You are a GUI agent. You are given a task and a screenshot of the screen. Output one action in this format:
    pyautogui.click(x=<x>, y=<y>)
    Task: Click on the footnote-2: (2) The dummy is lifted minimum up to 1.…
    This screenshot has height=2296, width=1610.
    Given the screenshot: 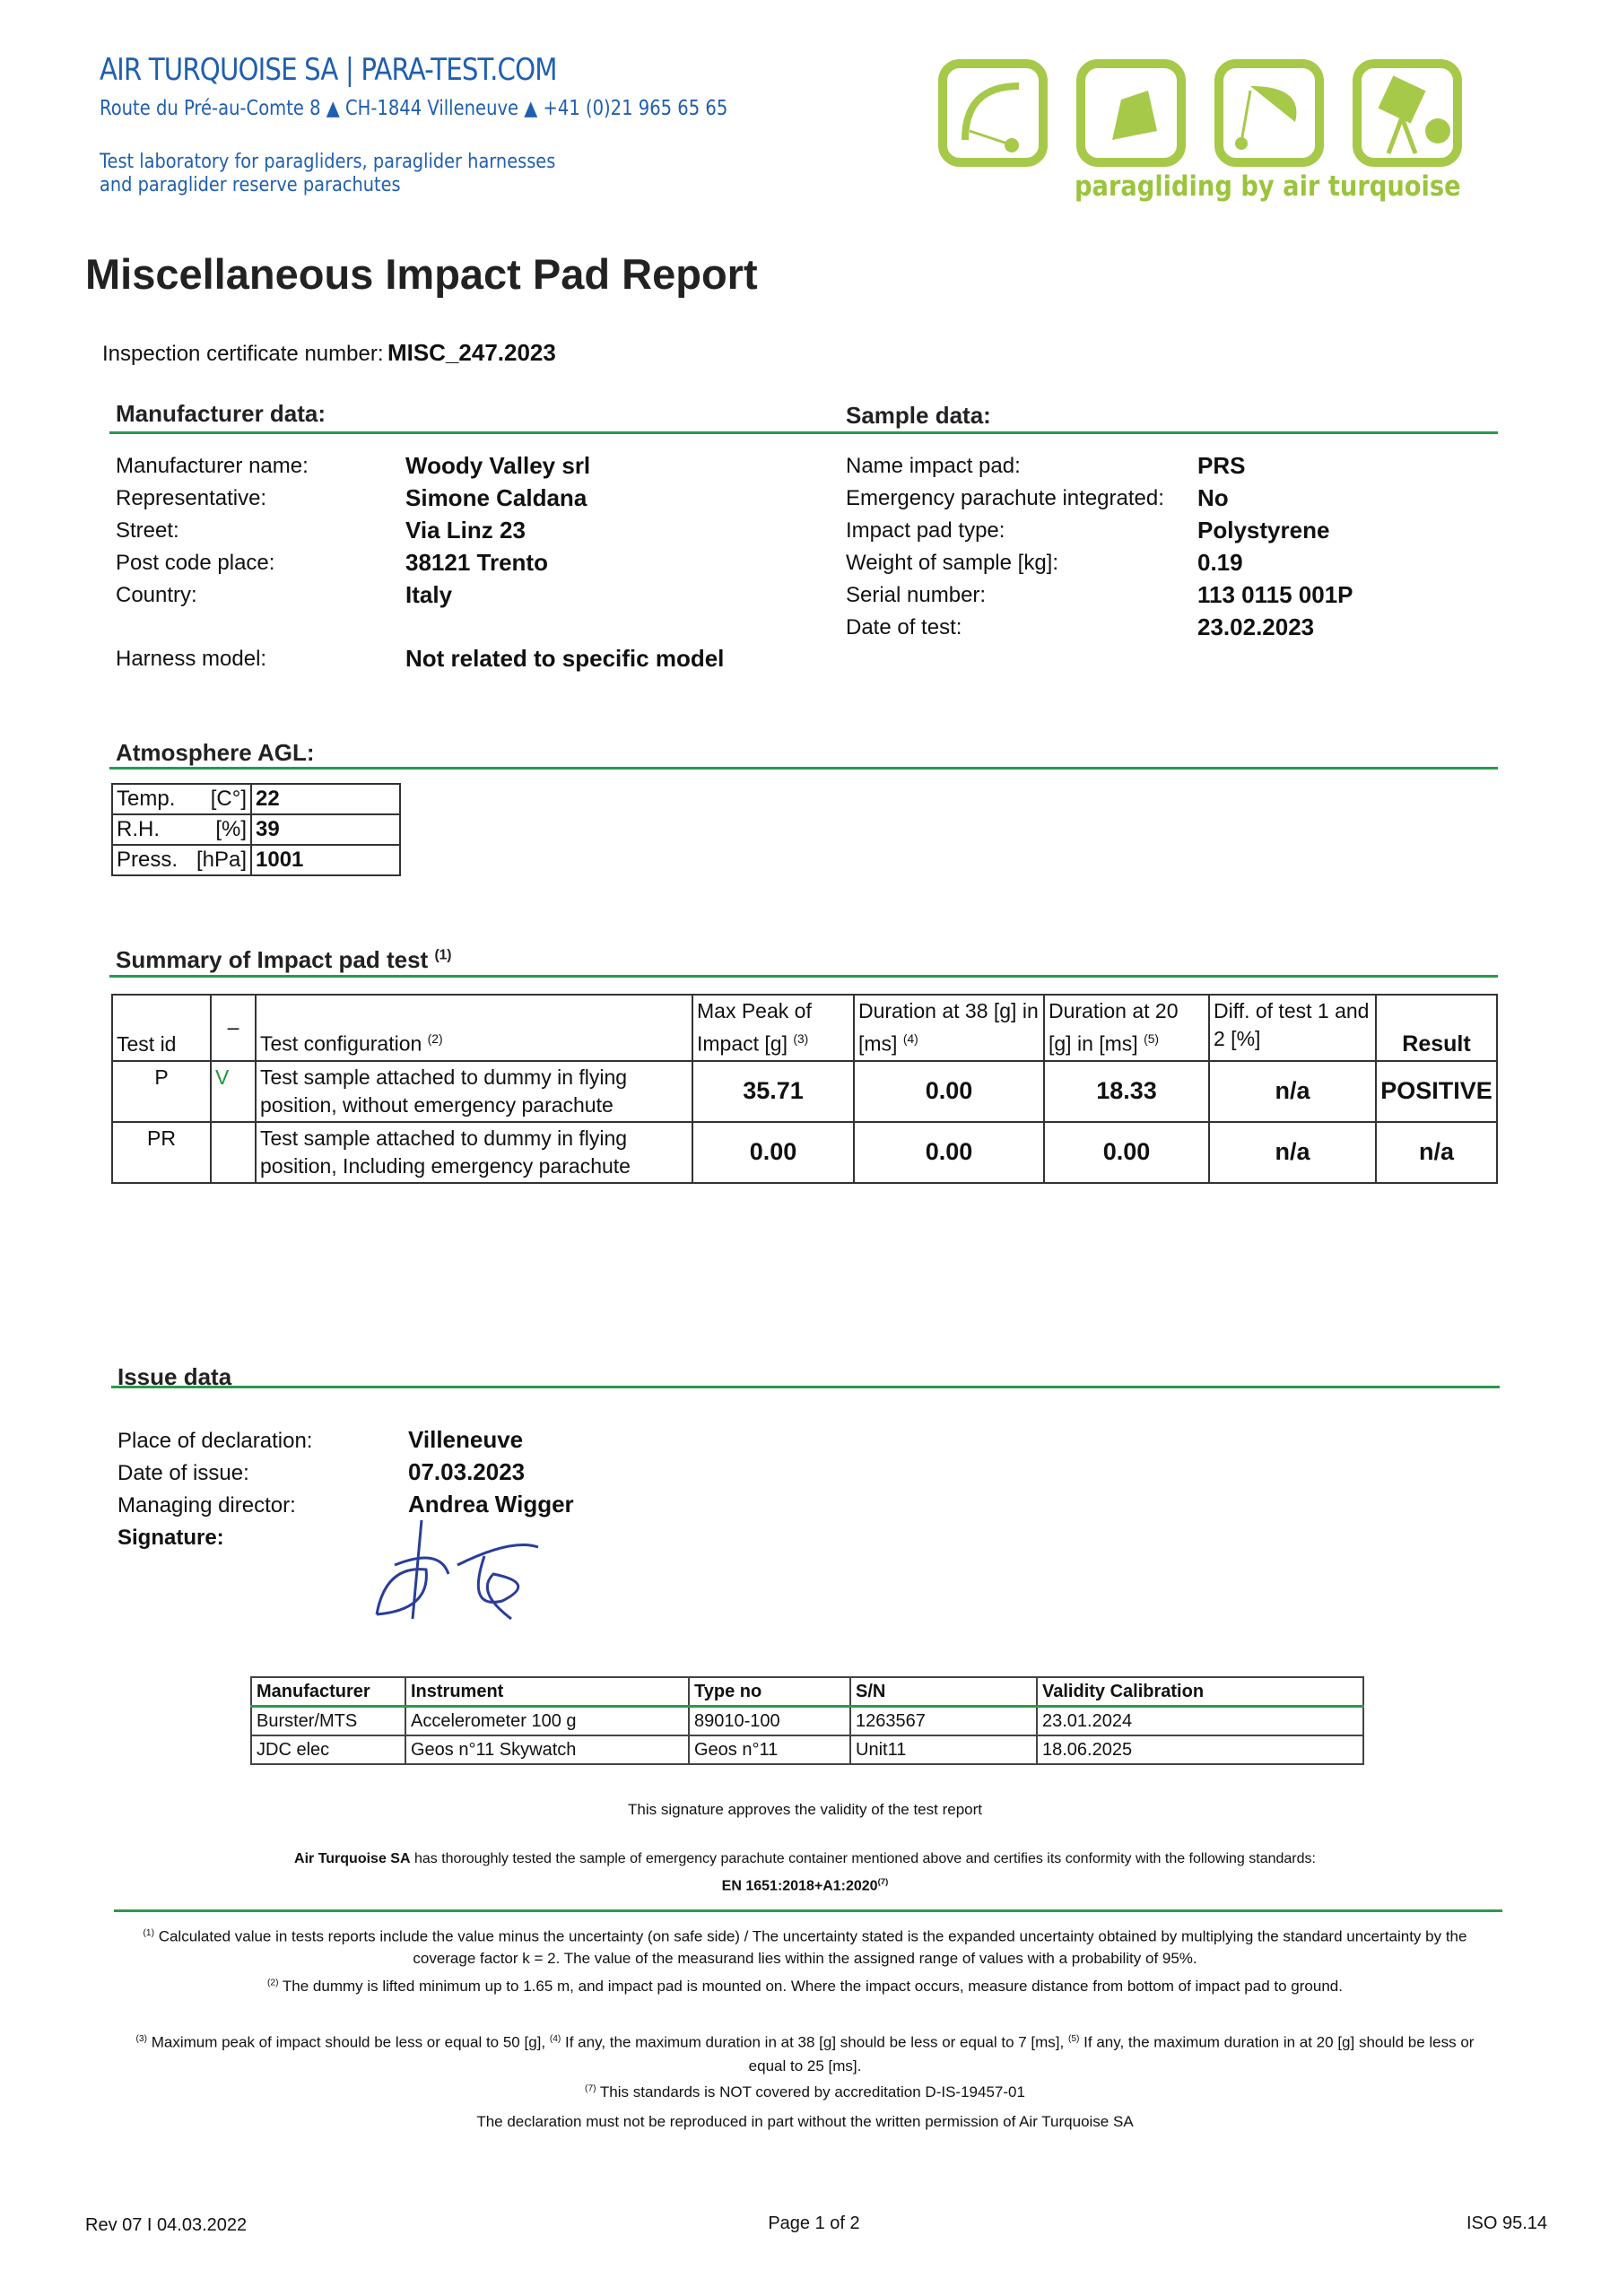 What is the action you would take?
    pyautogui.click(x=805, y=1987)
    